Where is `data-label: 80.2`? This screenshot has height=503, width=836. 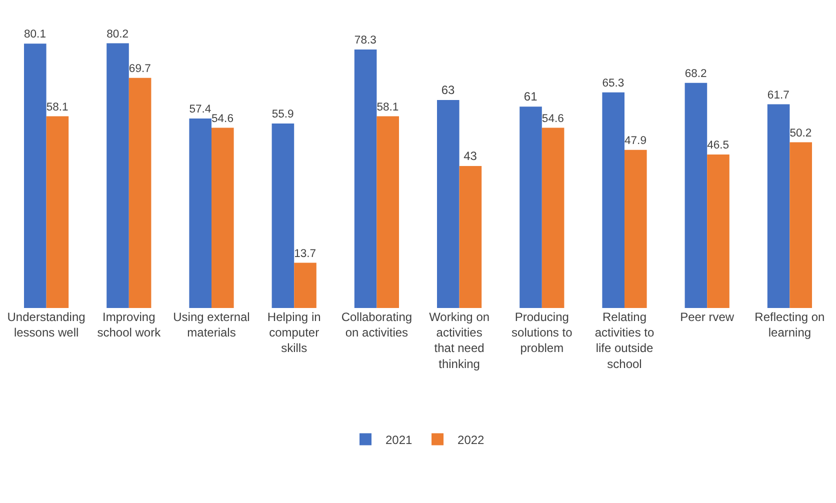 data-label: 80.2 is located at coordinates (117, 34).